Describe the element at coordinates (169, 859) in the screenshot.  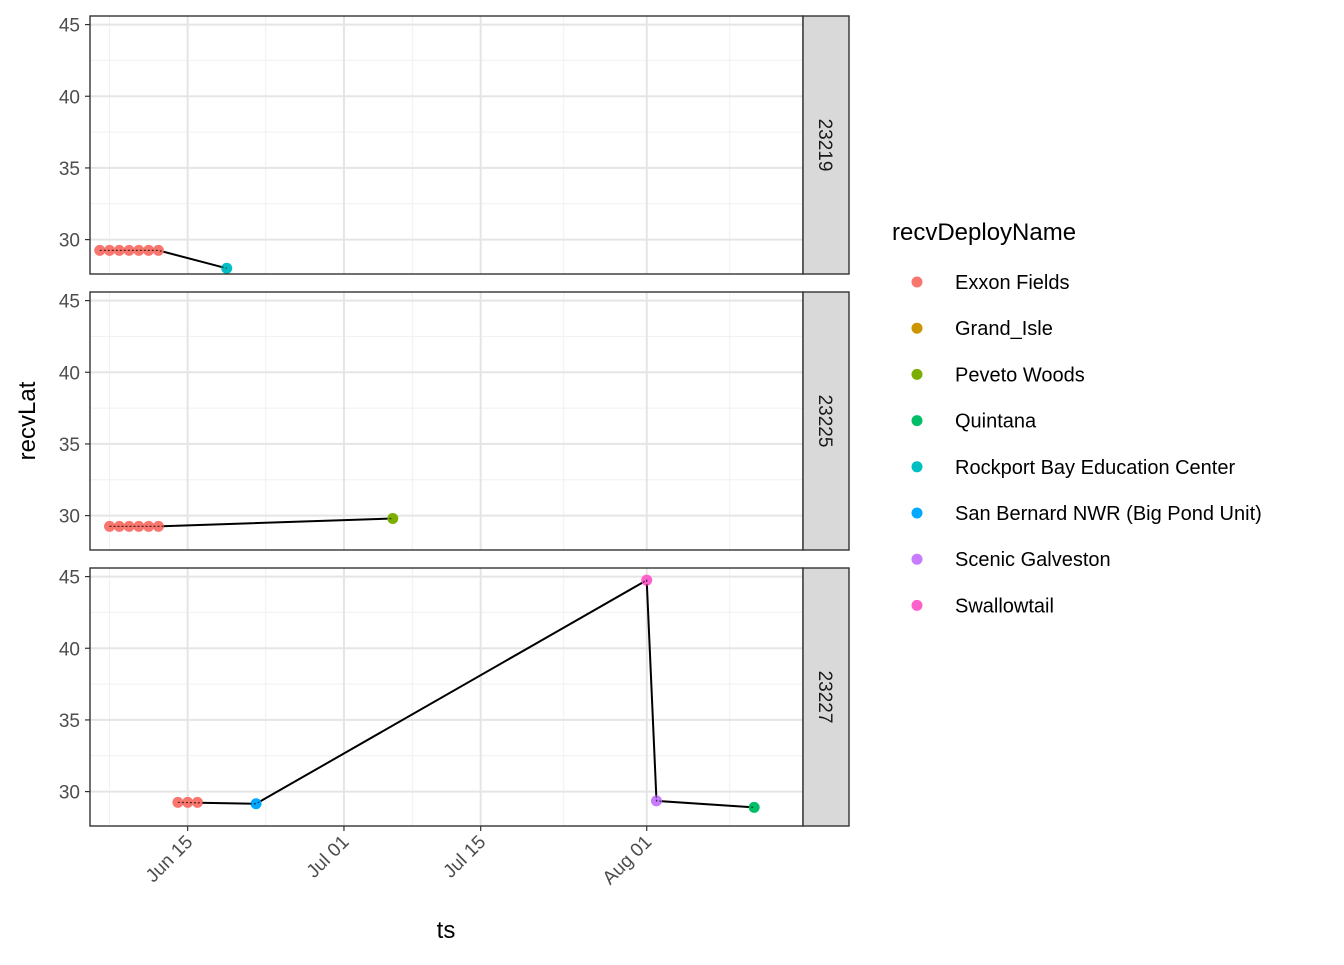
I see `x-tick-label: Jun 15` at that location.